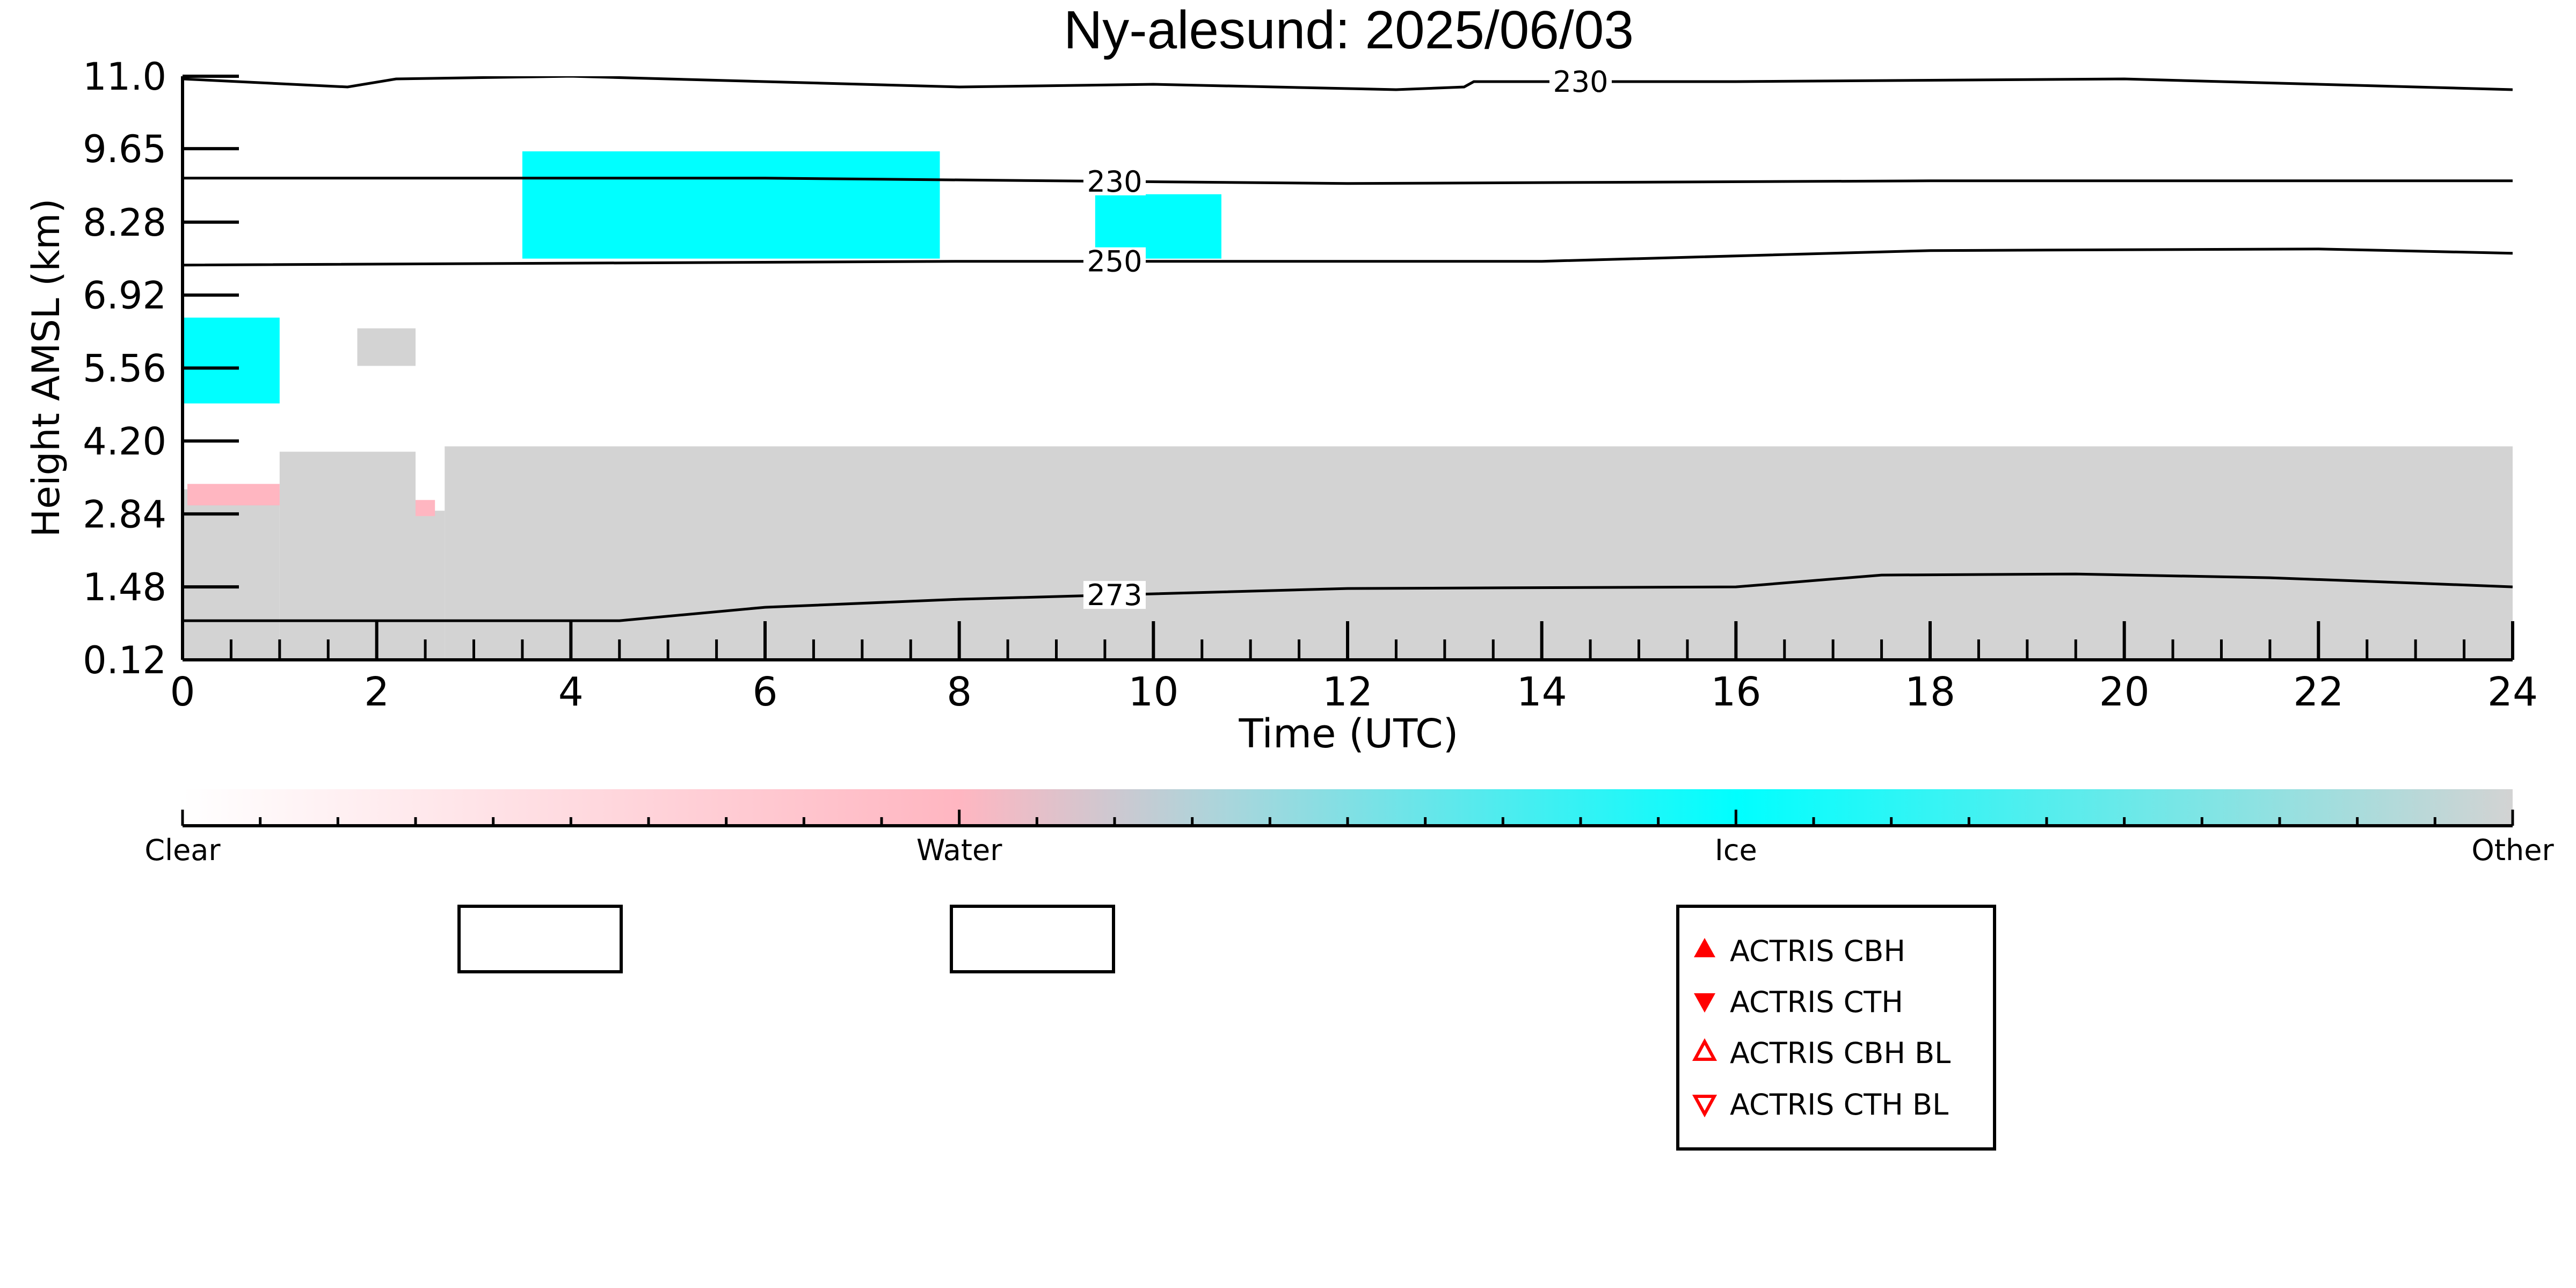 Image resolution: width=2576 pixels, height=1288 pixels. What do you see at coordinates (2512, 850) in the screenshot?
I see `colorbar-tick-label: Other` at bounding box center [2512, 850].